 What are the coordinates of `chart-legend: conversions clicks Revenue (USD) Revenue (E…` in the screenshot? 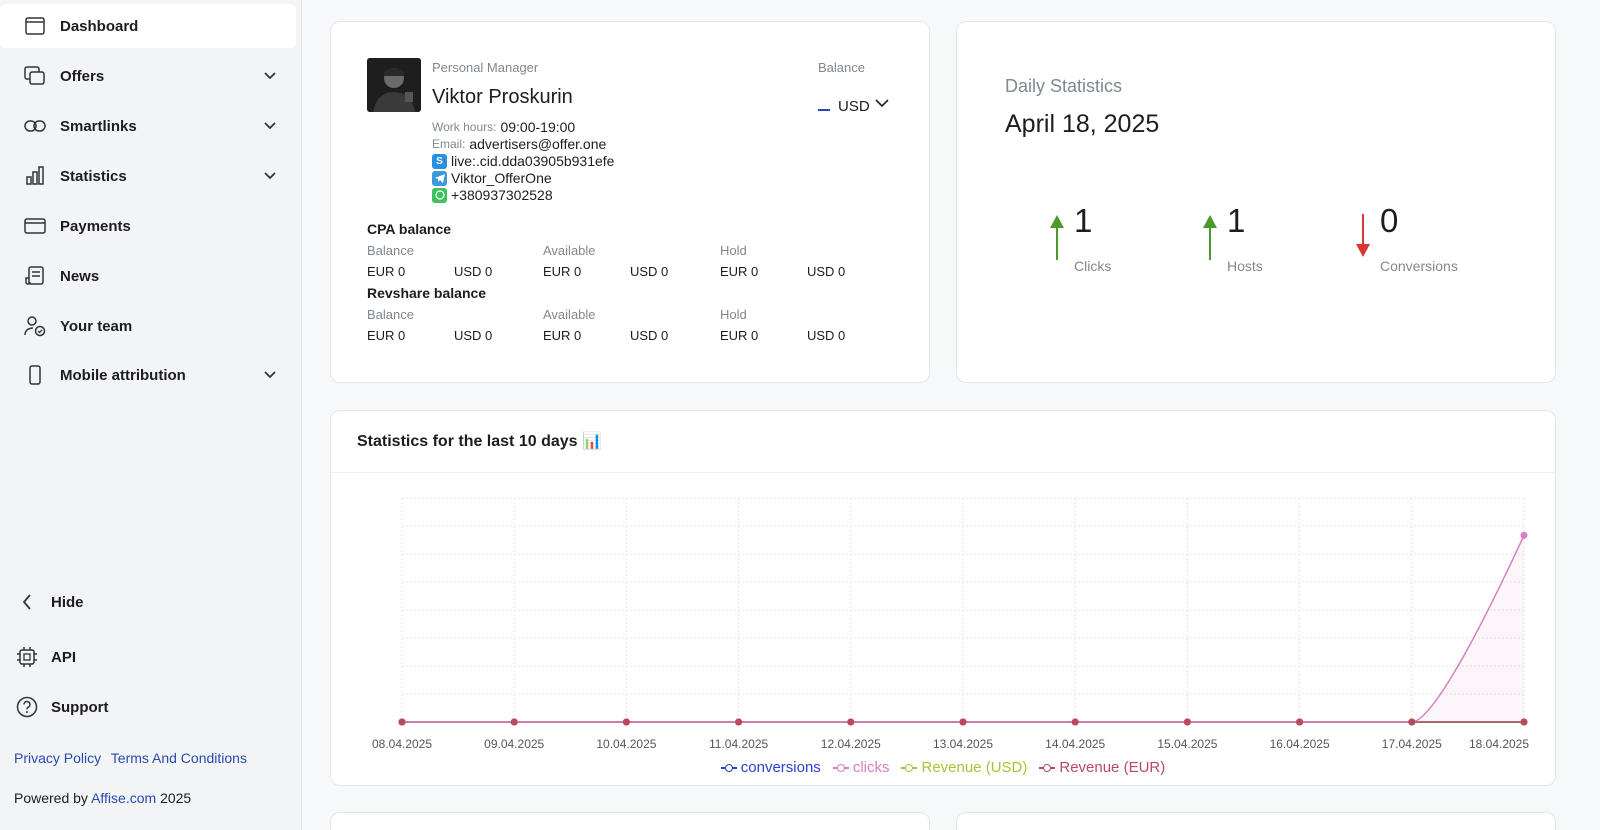 It's located at (943, 767).